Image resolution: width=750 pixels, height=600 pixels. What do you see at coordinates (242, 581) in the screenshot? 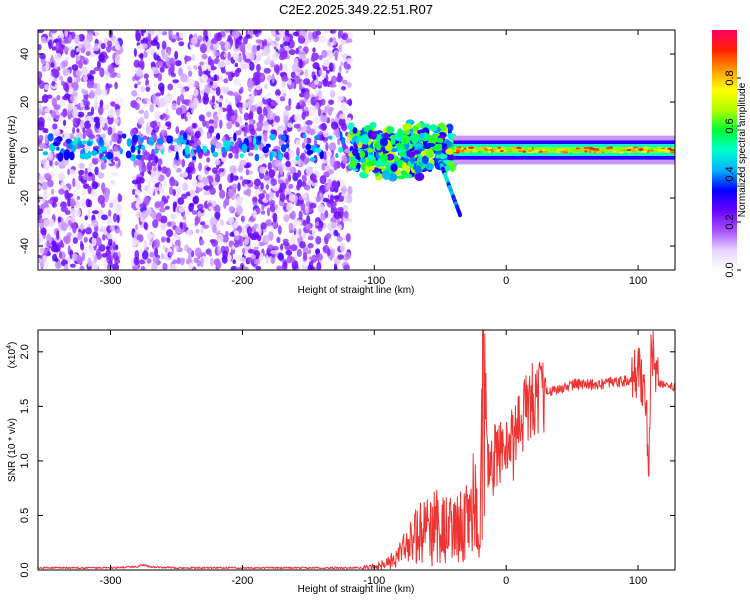
I see `snr-xtick-label: -200` at bounding box center [242, 581].